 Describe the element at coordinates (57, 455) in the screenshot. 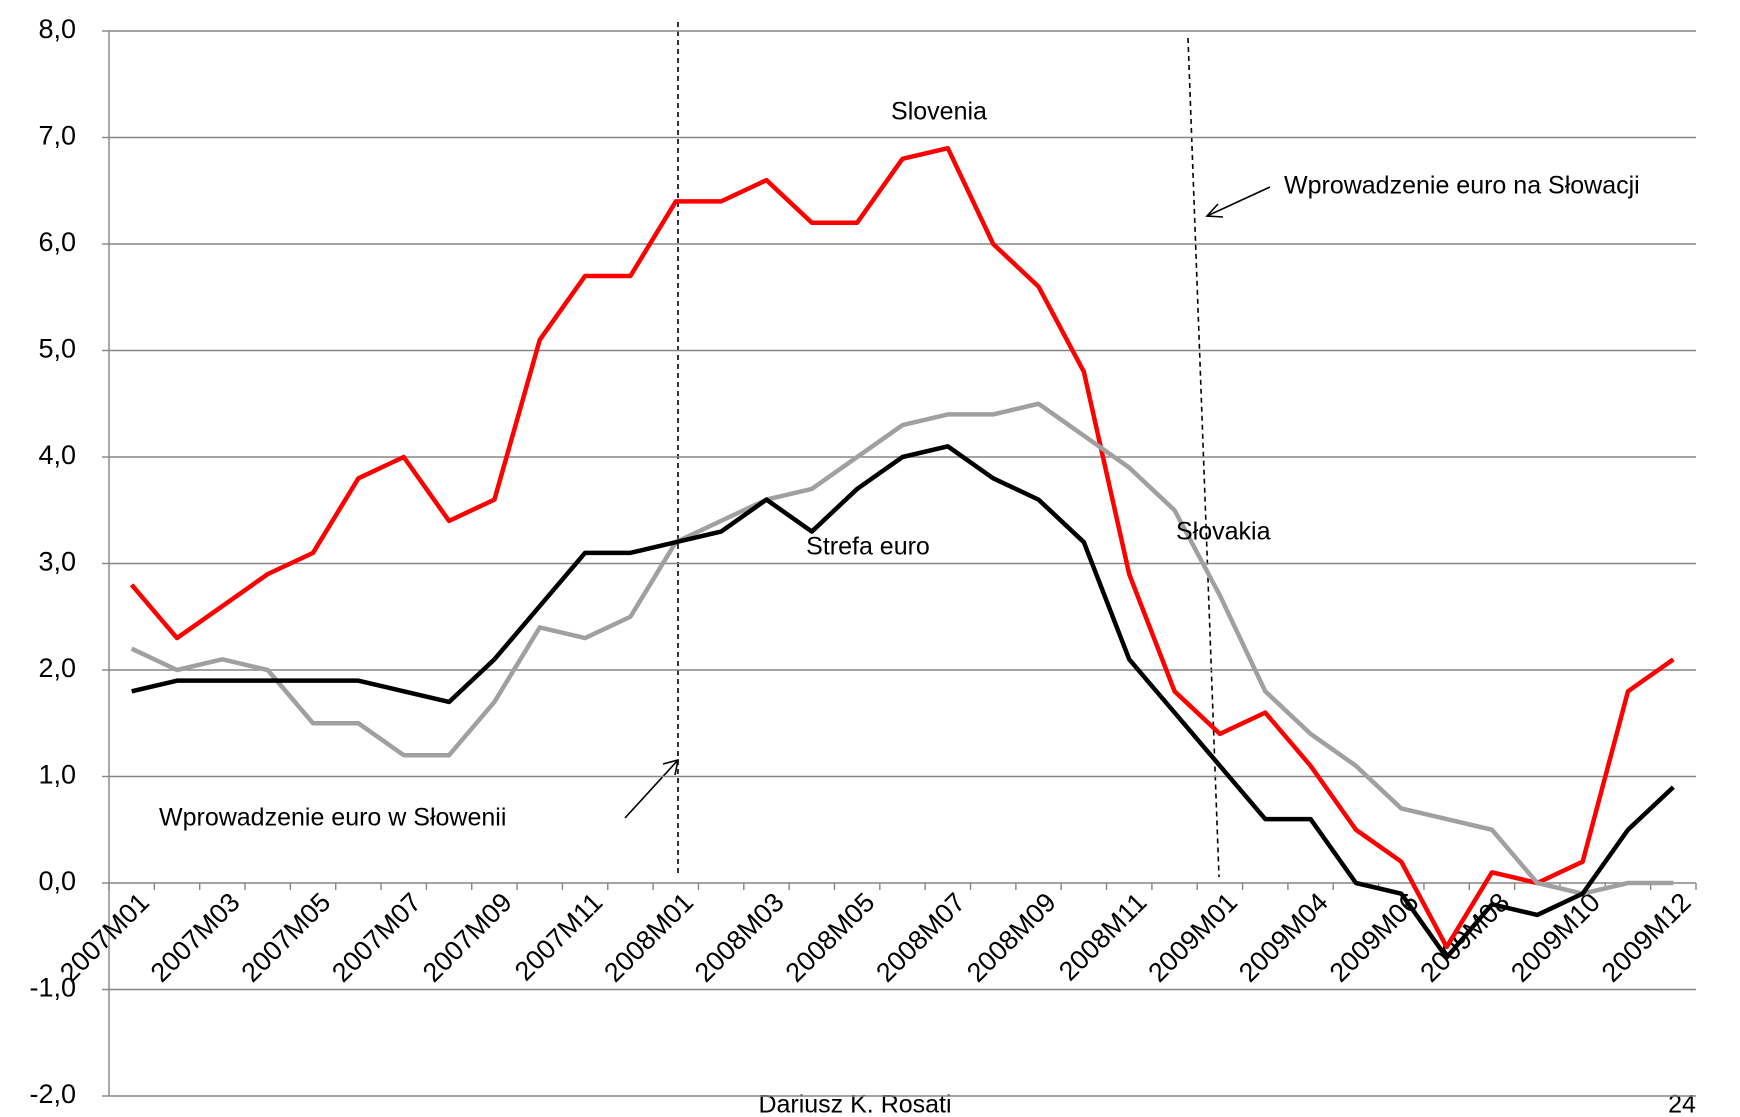

I see `y-tick-label: 4,0` at that location.